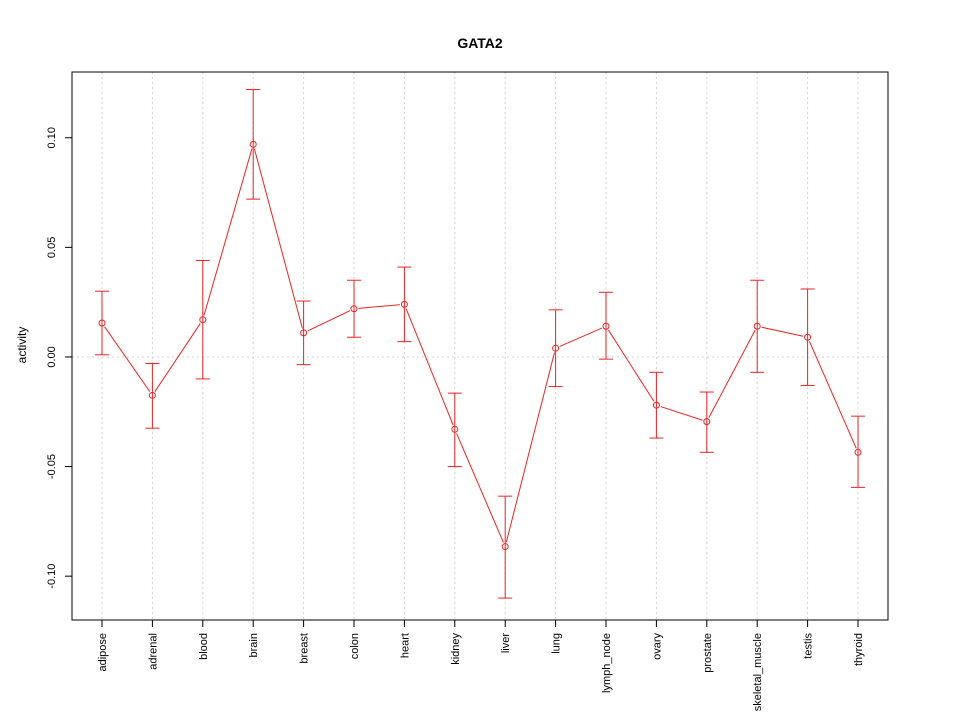 This screenshot has width=960, height=720. I want to click on y-axis-label: activity, so click(22, 345).